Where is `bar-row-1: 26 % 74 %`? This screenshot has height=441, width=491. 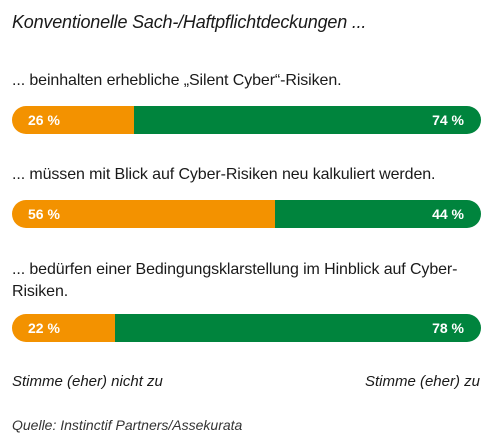 bar-row-1: 26 % 74 % is located at coordinates (246, 120).